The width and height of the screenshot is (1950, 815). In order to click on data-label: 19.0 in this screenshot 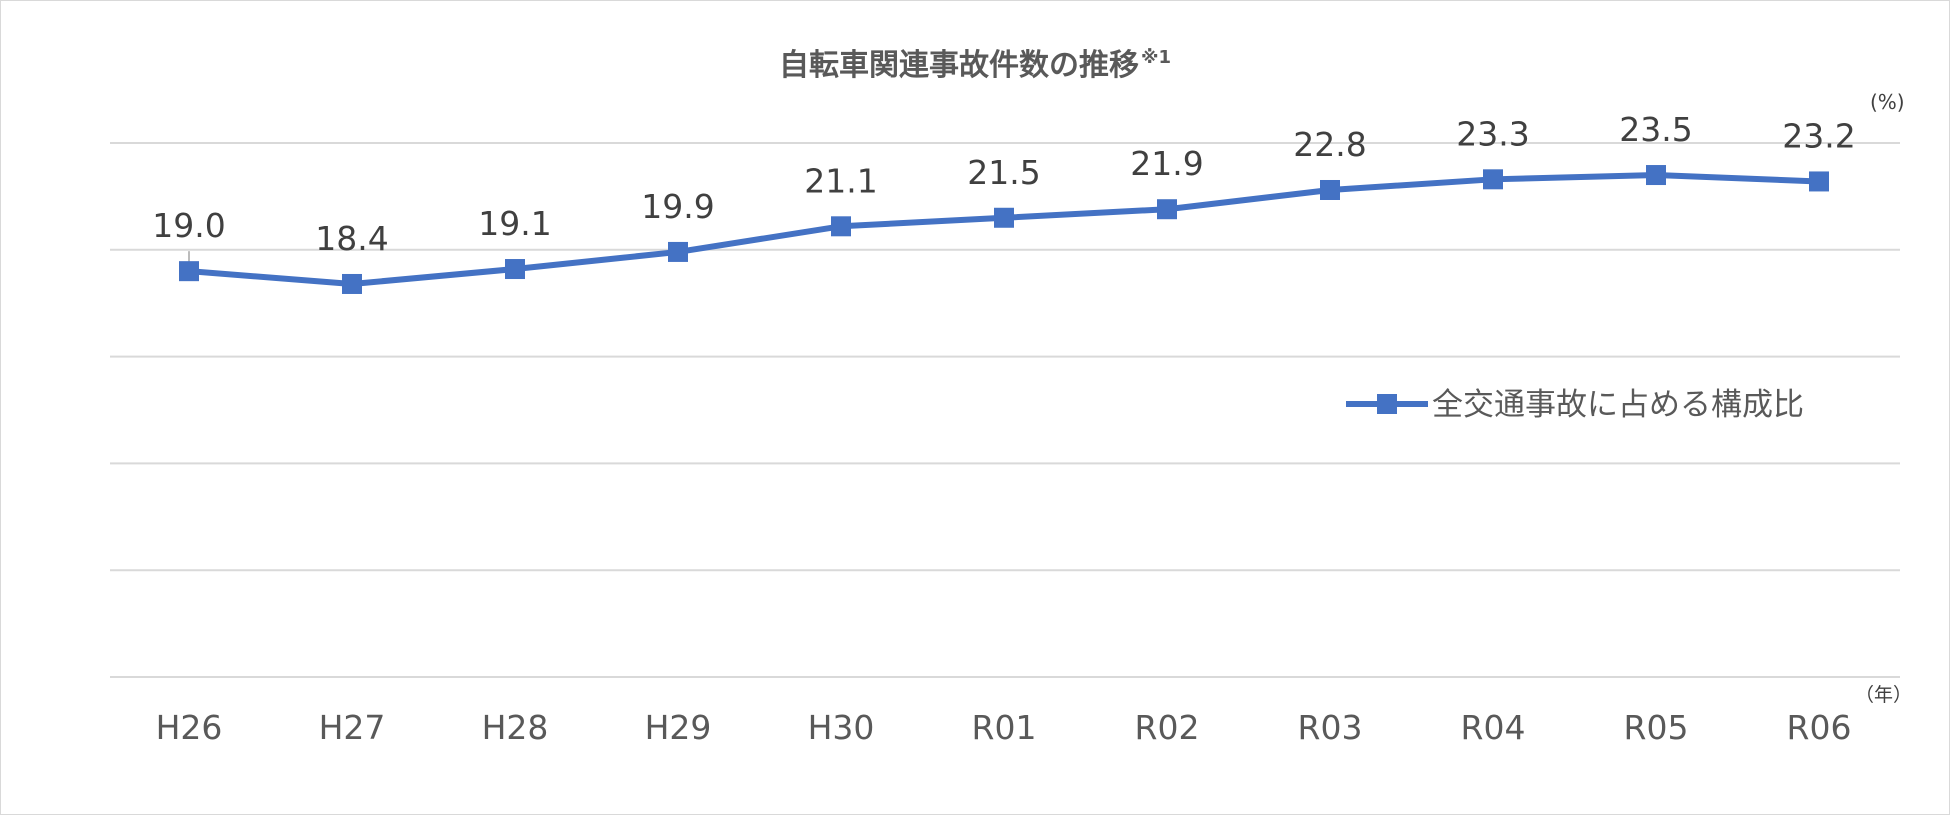, I will do `click(188, 225)`.